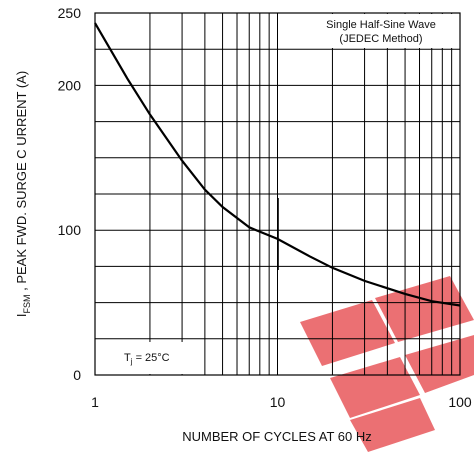 The height and width of the screenshot is (463, 474). Describe the element at coordinates (460, 402) in the screenshot. I see `x-tick-label: 100` at that location.